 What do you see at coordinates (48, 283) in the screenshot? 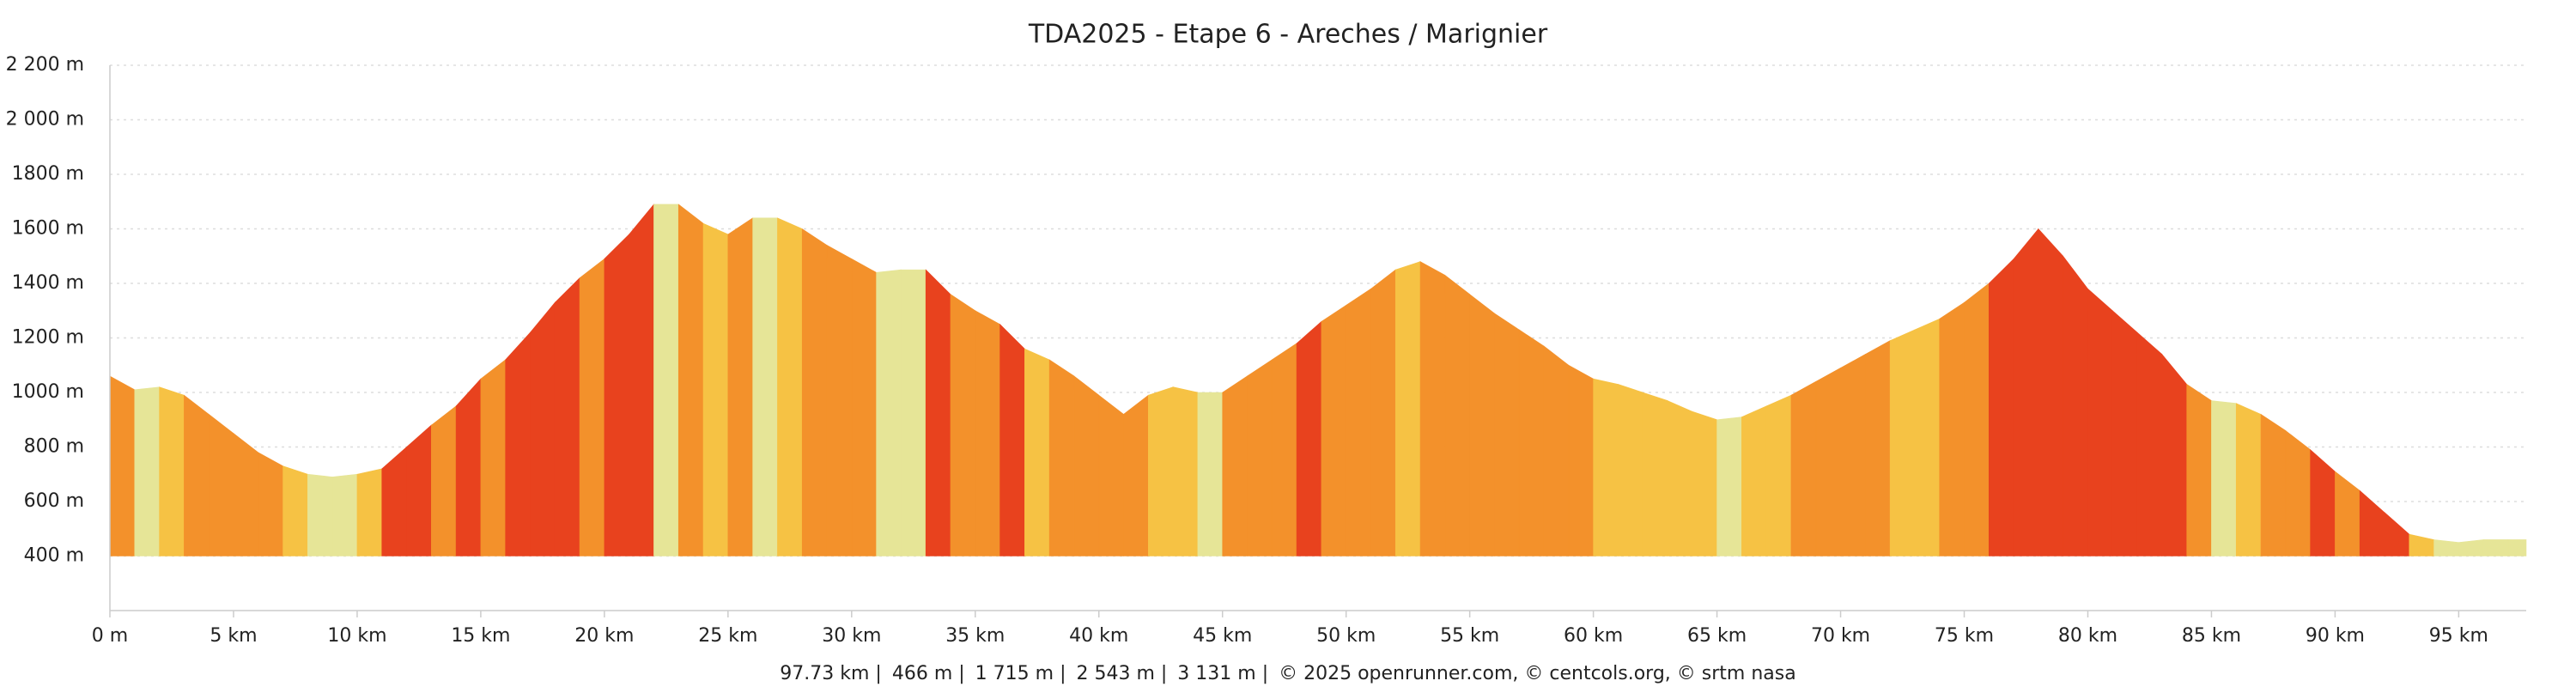
I see `y-tick-label: 1400 m` at bounding box center [48, 283].